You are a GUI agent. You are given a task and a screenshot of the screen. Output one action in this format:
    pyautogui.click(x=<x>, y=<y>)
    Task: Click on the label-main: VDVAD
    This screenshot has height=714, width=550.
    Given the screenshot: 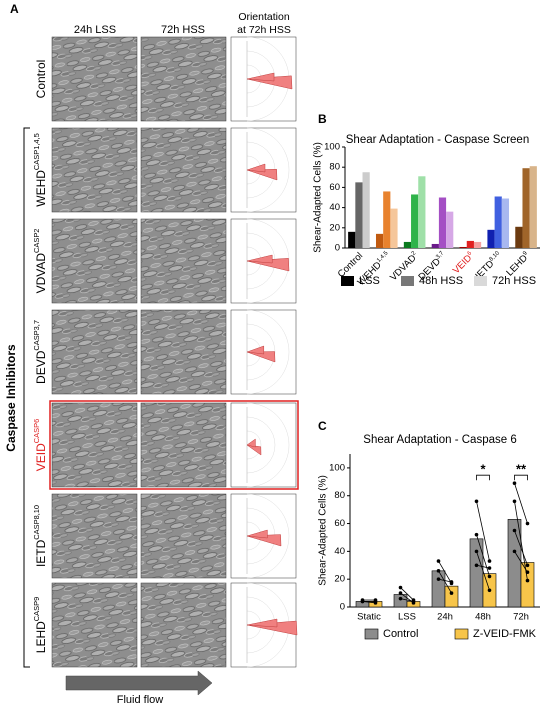 What is the action you would take?
    pyautogui.click(x=41, y=273)
    